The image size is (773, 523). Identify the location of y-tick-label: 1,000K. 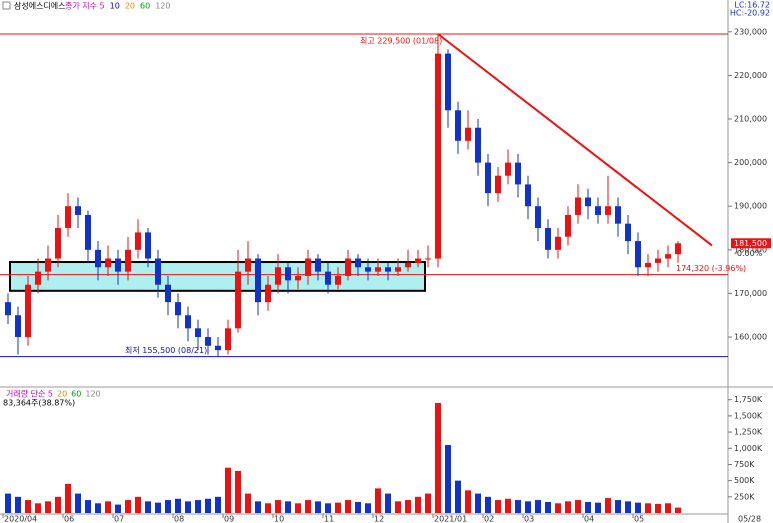
(748, 448).